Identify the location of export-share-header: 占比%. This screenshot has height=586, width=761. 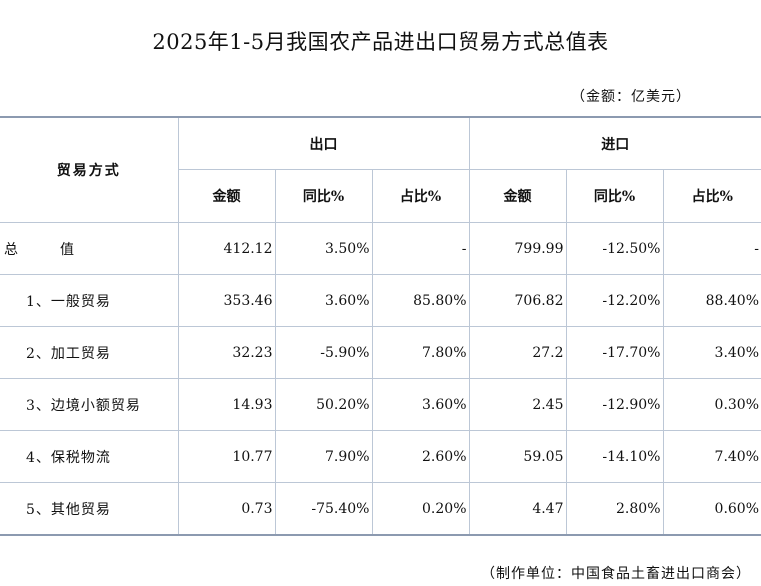
(420, 196).